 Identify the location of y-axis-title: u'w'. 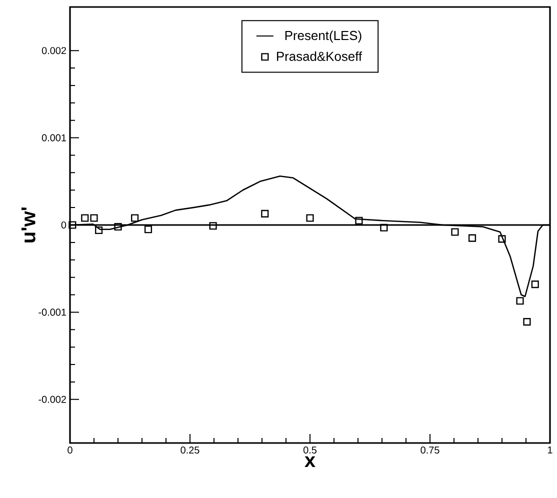
(28, 224).